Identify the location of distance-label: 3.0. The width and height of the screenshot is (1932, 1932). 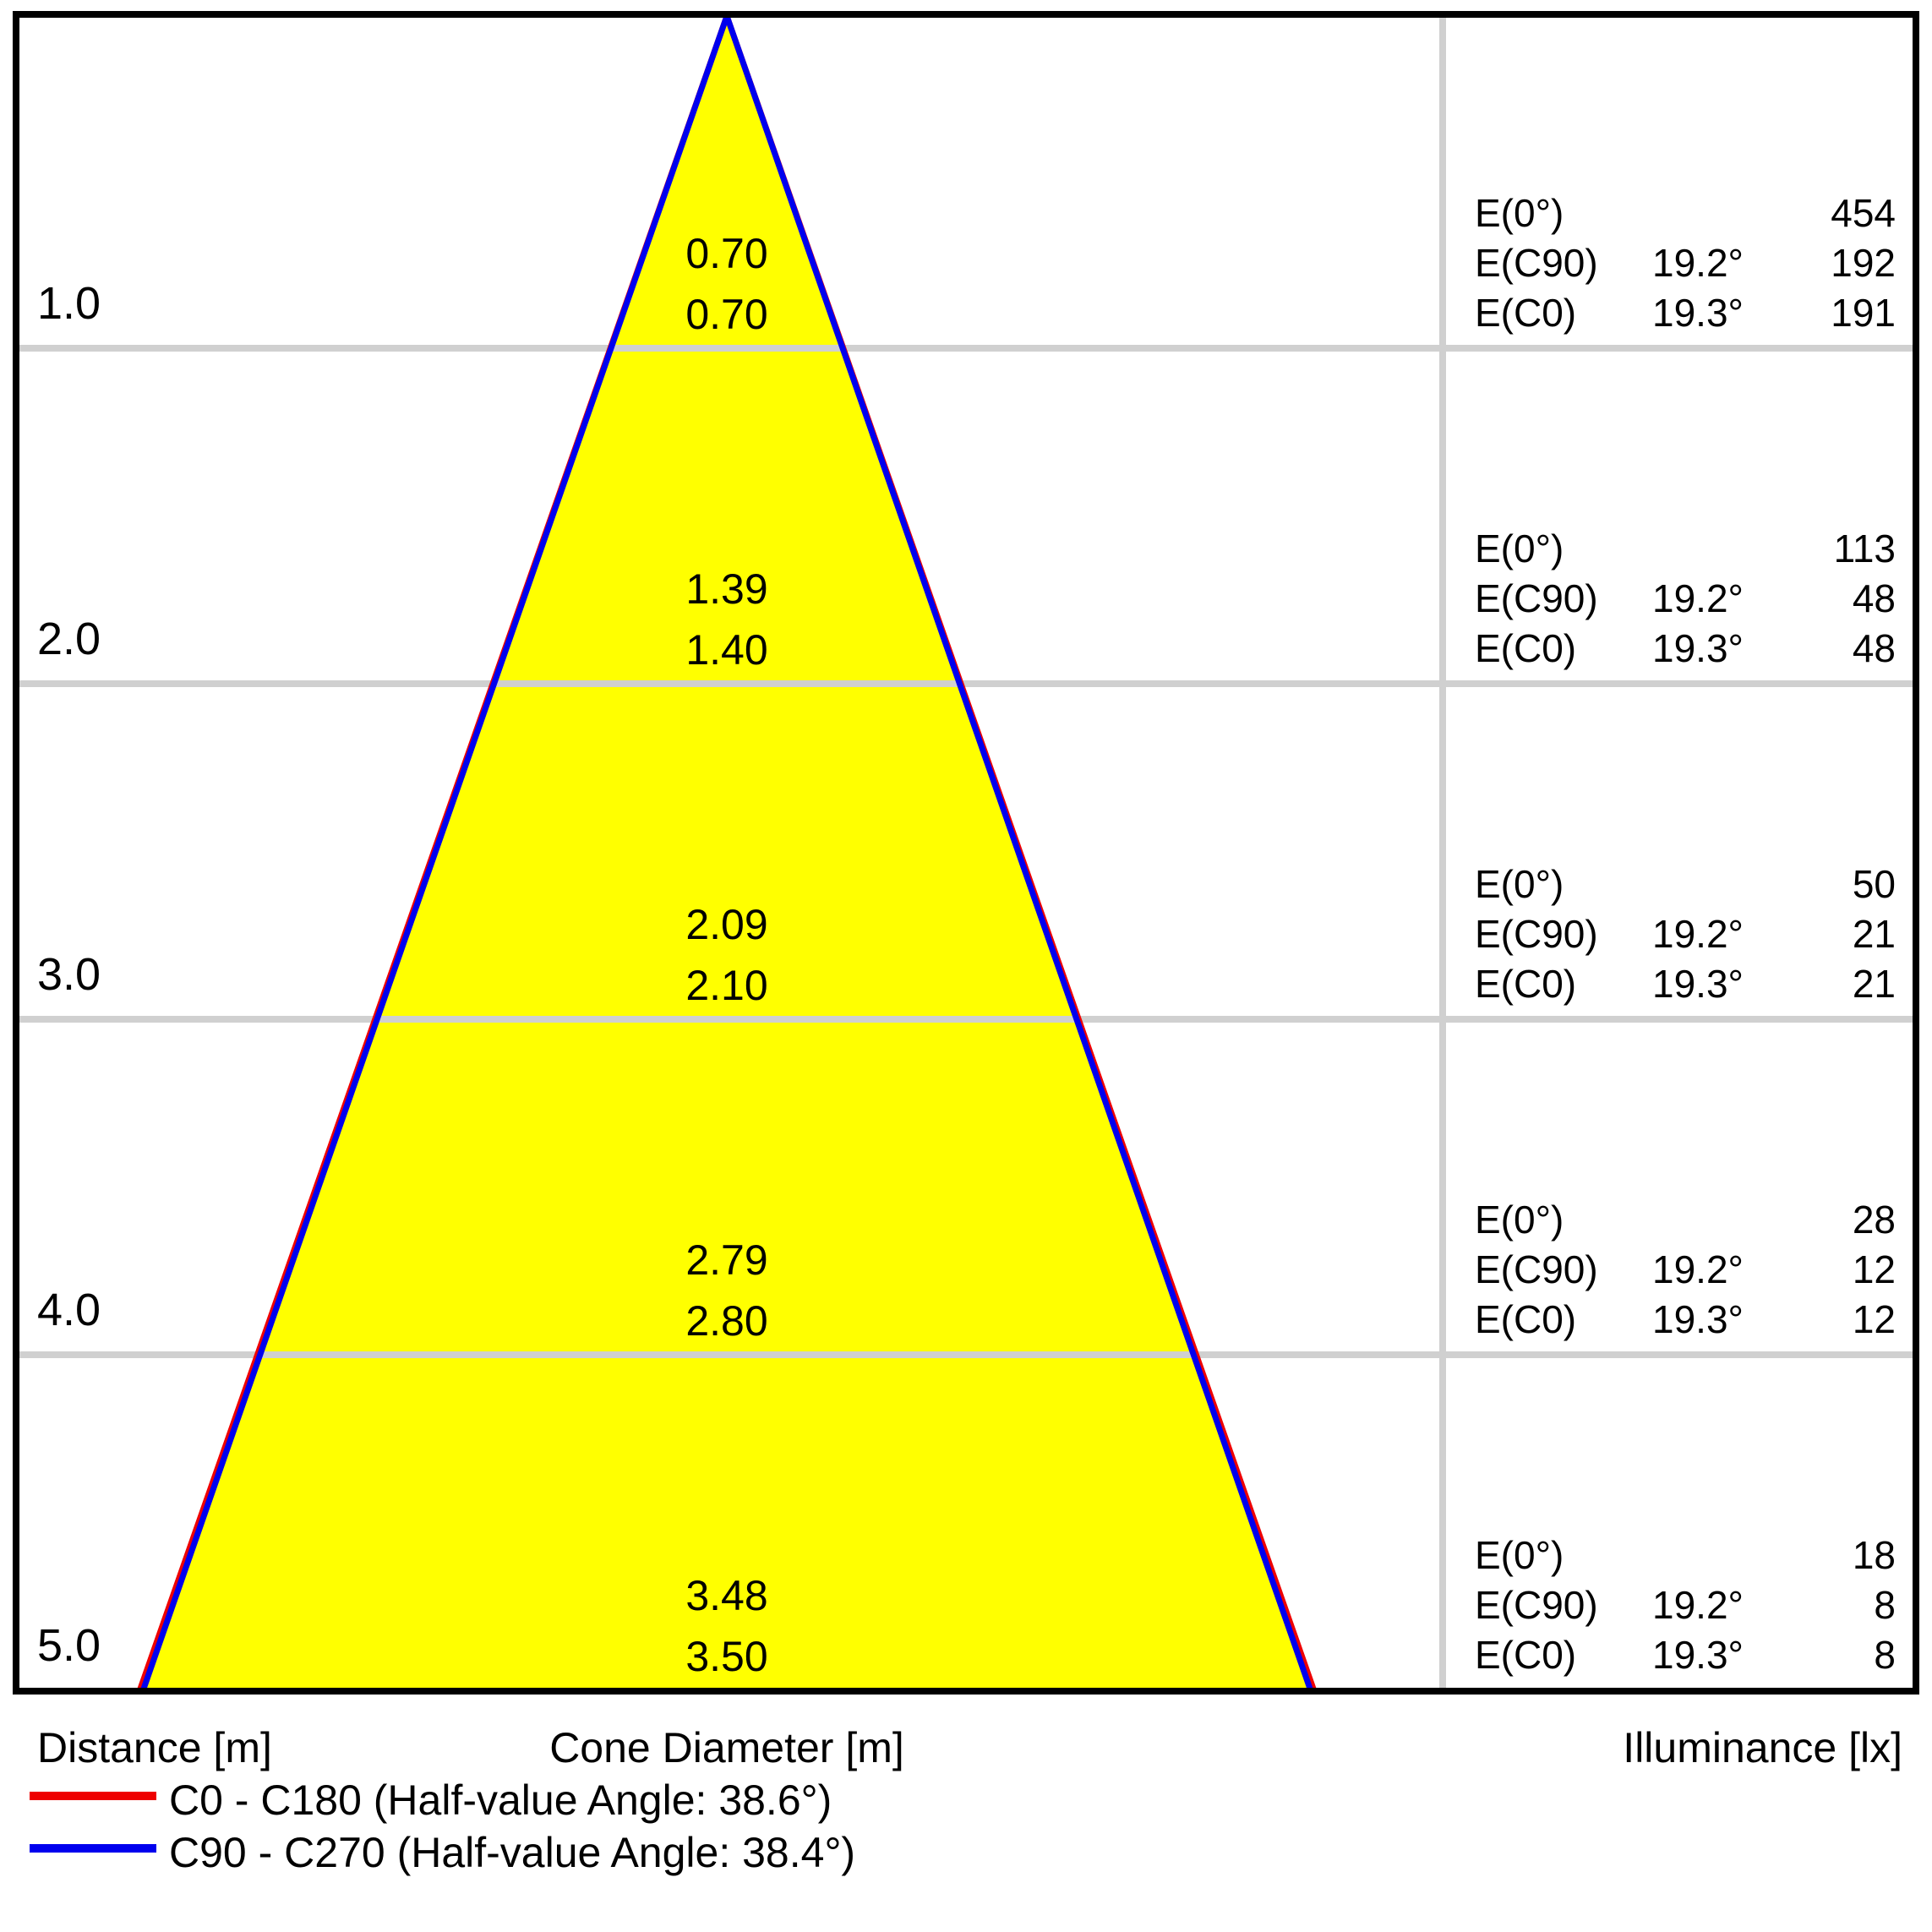
(69, 974).